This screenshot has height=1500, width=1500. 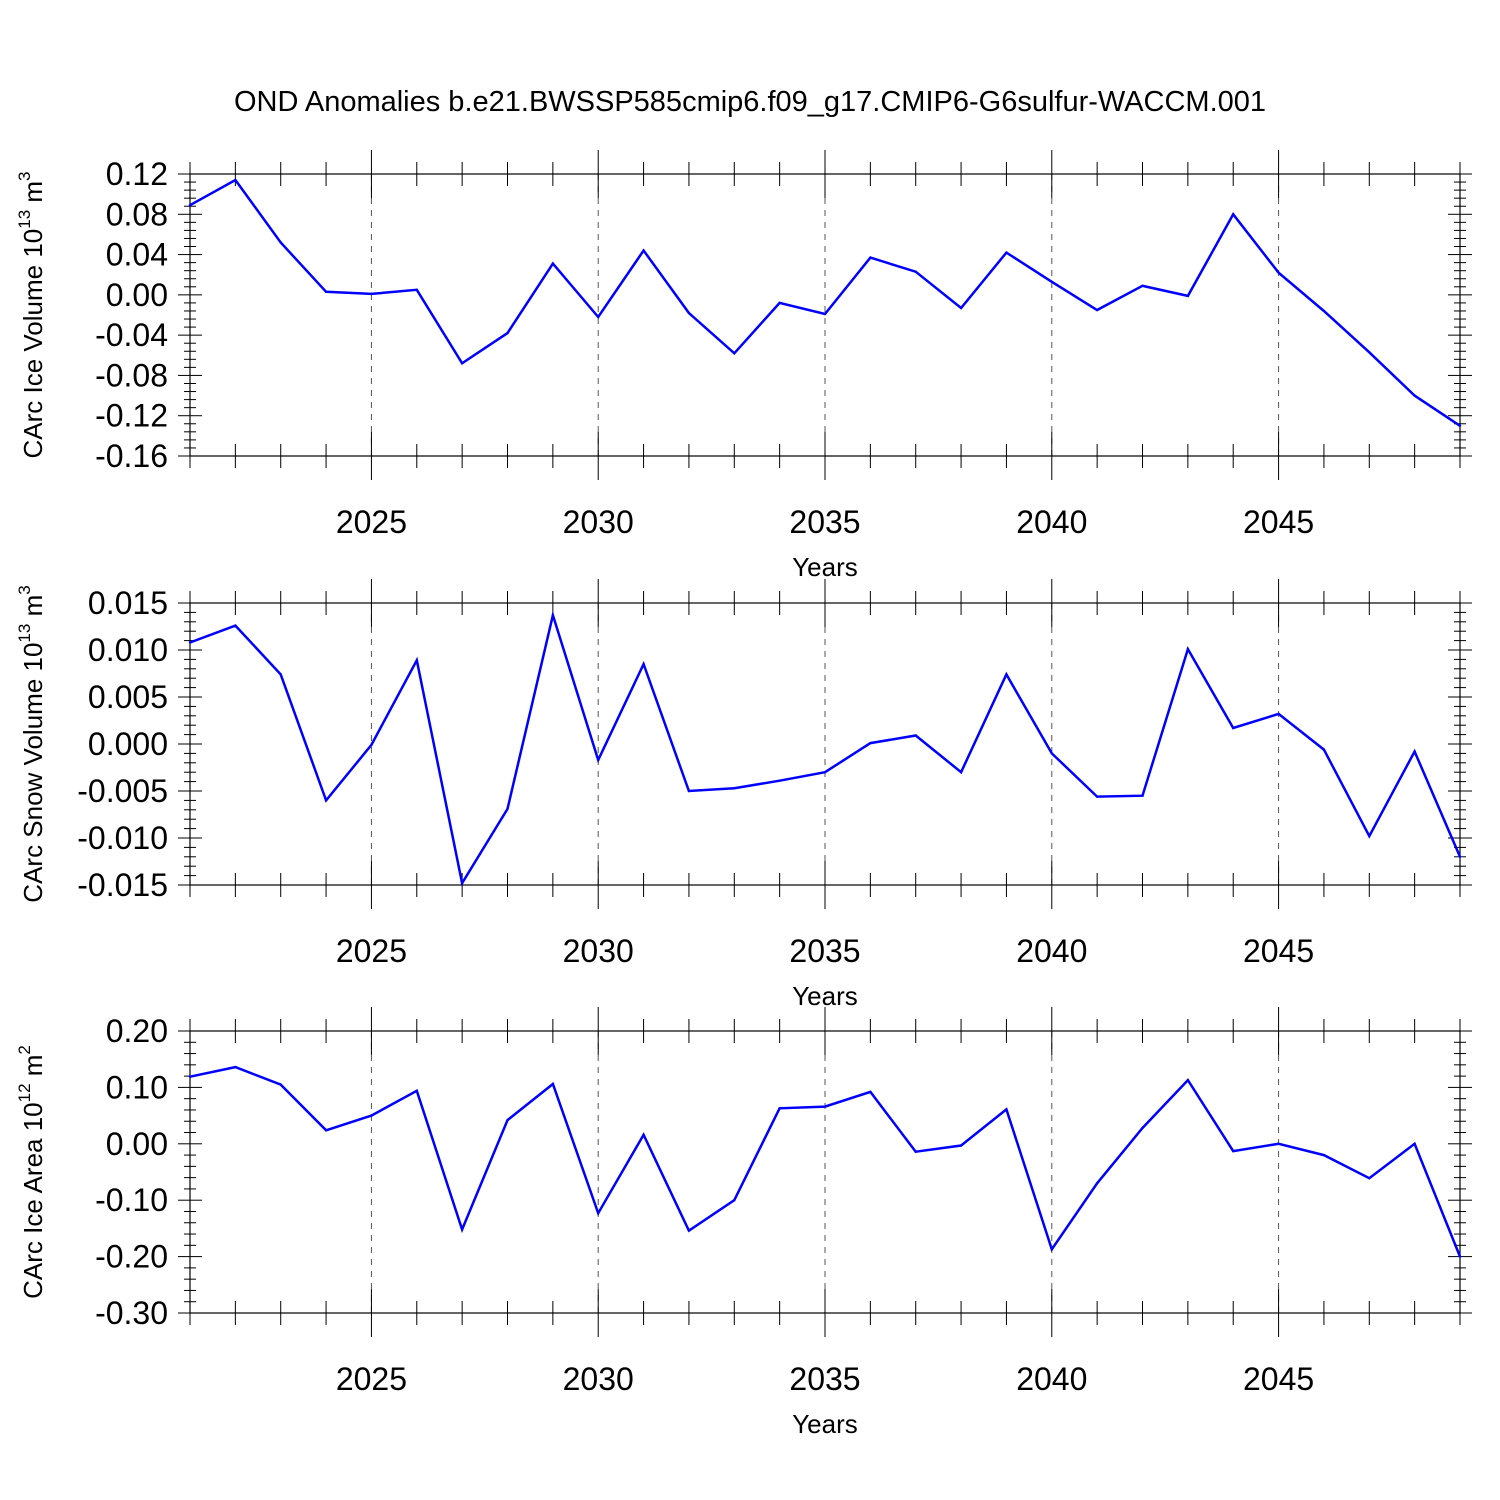 I want to click on y-axis-title: CArc Snow Volume 1013 m3, so click(x=31, y=743).